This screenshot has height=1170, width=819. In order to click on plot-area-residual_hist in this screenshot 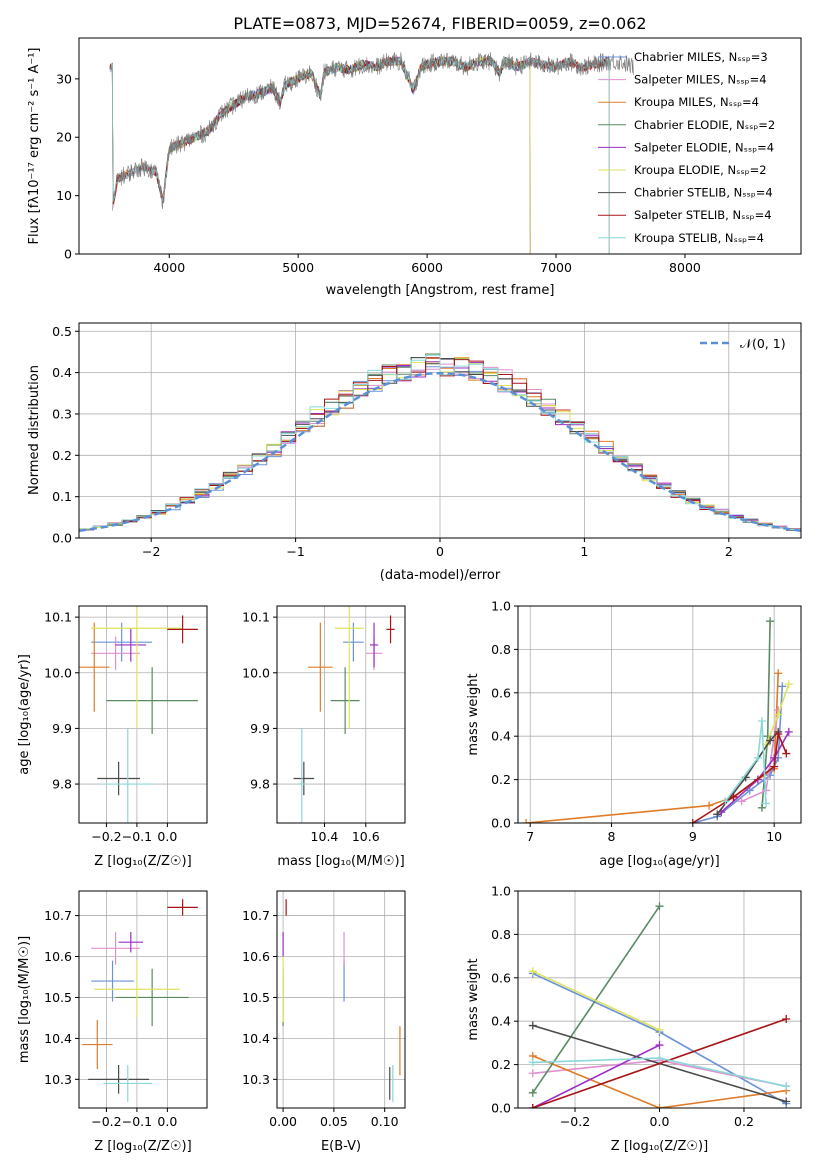, I will do `click(440, 443)`.